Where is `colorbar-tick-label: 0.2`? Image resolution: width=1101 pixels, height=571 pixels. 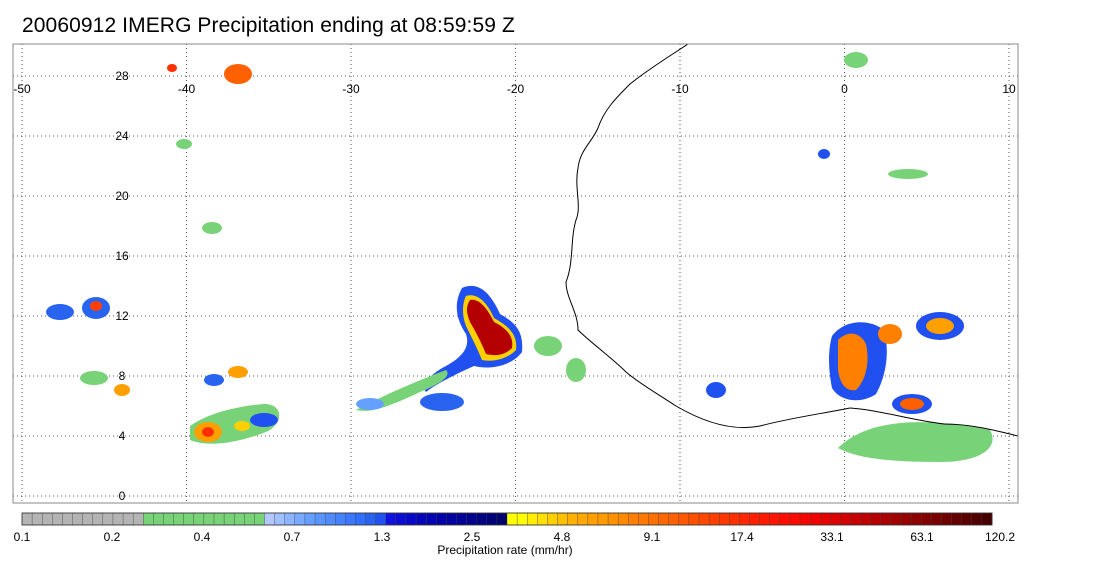
colorbar-tick-label: 0.2 is located at coordinates (112, 537).